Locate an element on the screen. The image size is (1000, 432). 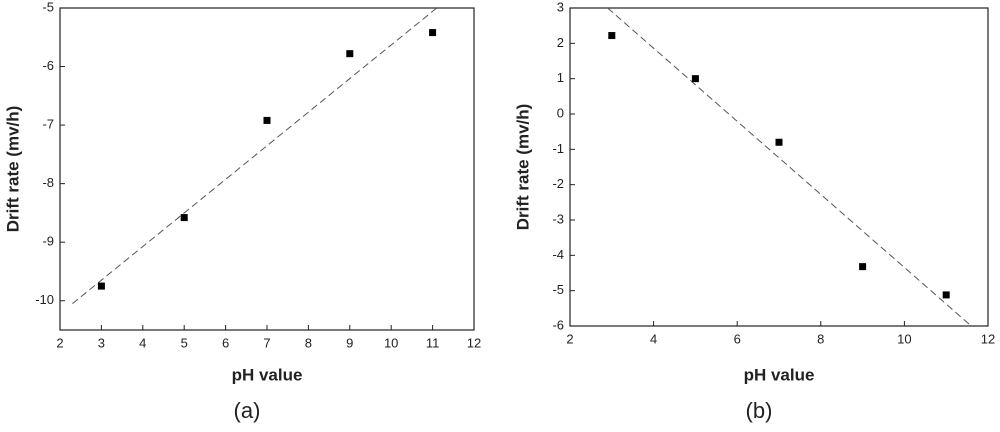
y-tick-label: -1 is located at coordinates (558, 148).